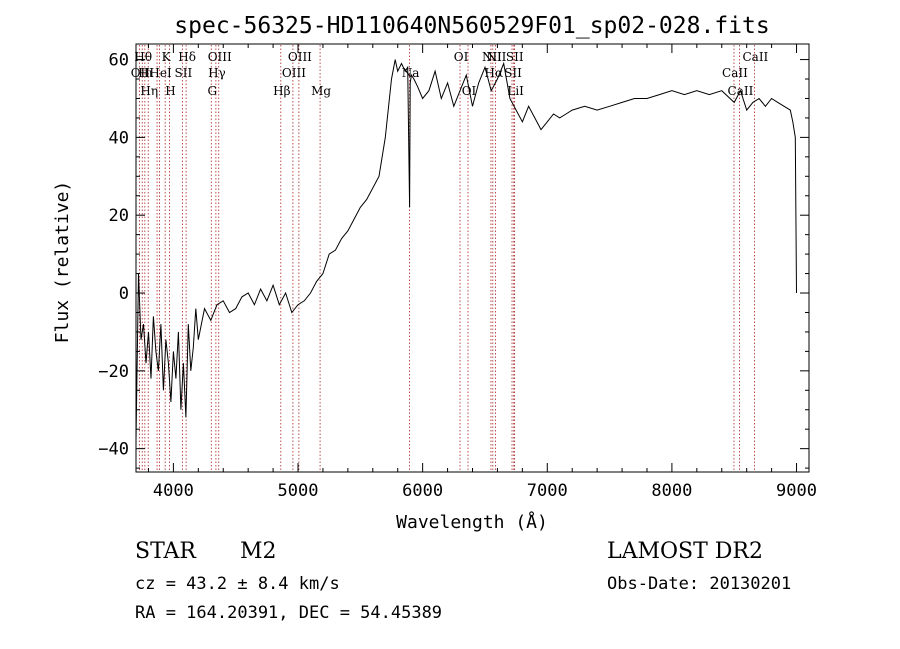 Image resolution: width=900 pixels, height=649 pixels. What do you see at coordinates (113, 450) in the screenshot?
I see `y-tick-label: −40` at bounding box center [113, 450].